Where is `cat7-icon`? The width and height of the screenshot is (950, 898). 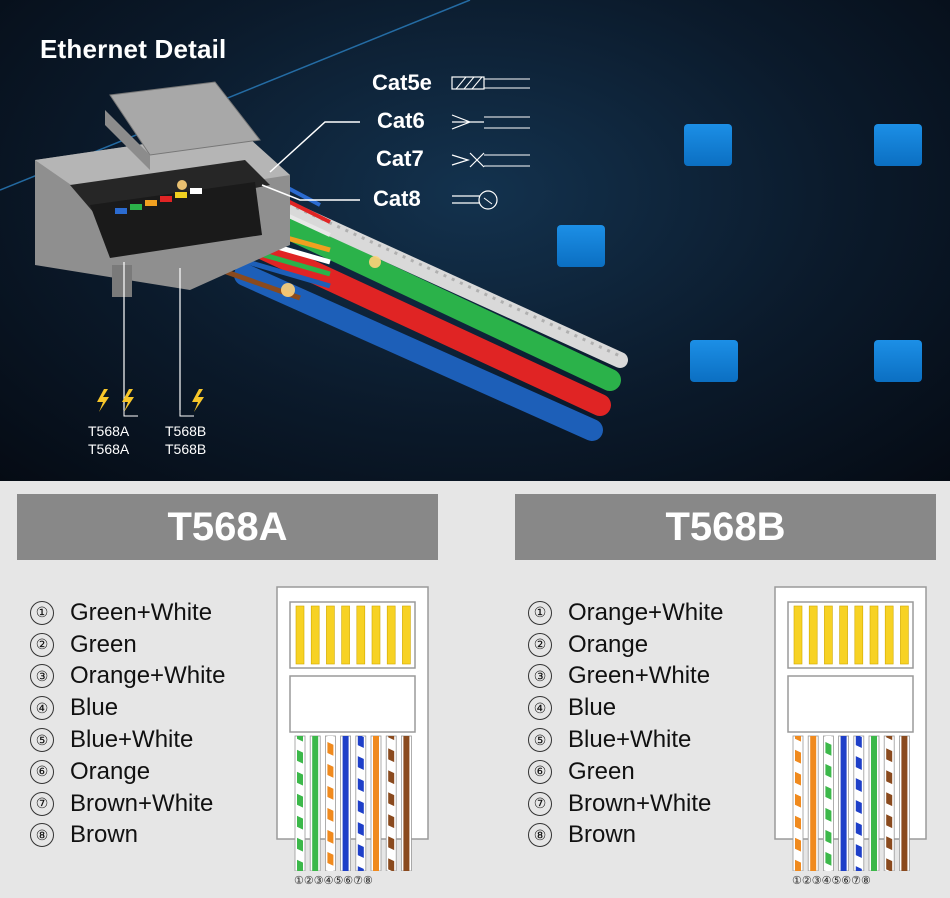 cat7-icon is located at coordinates (490, 160).